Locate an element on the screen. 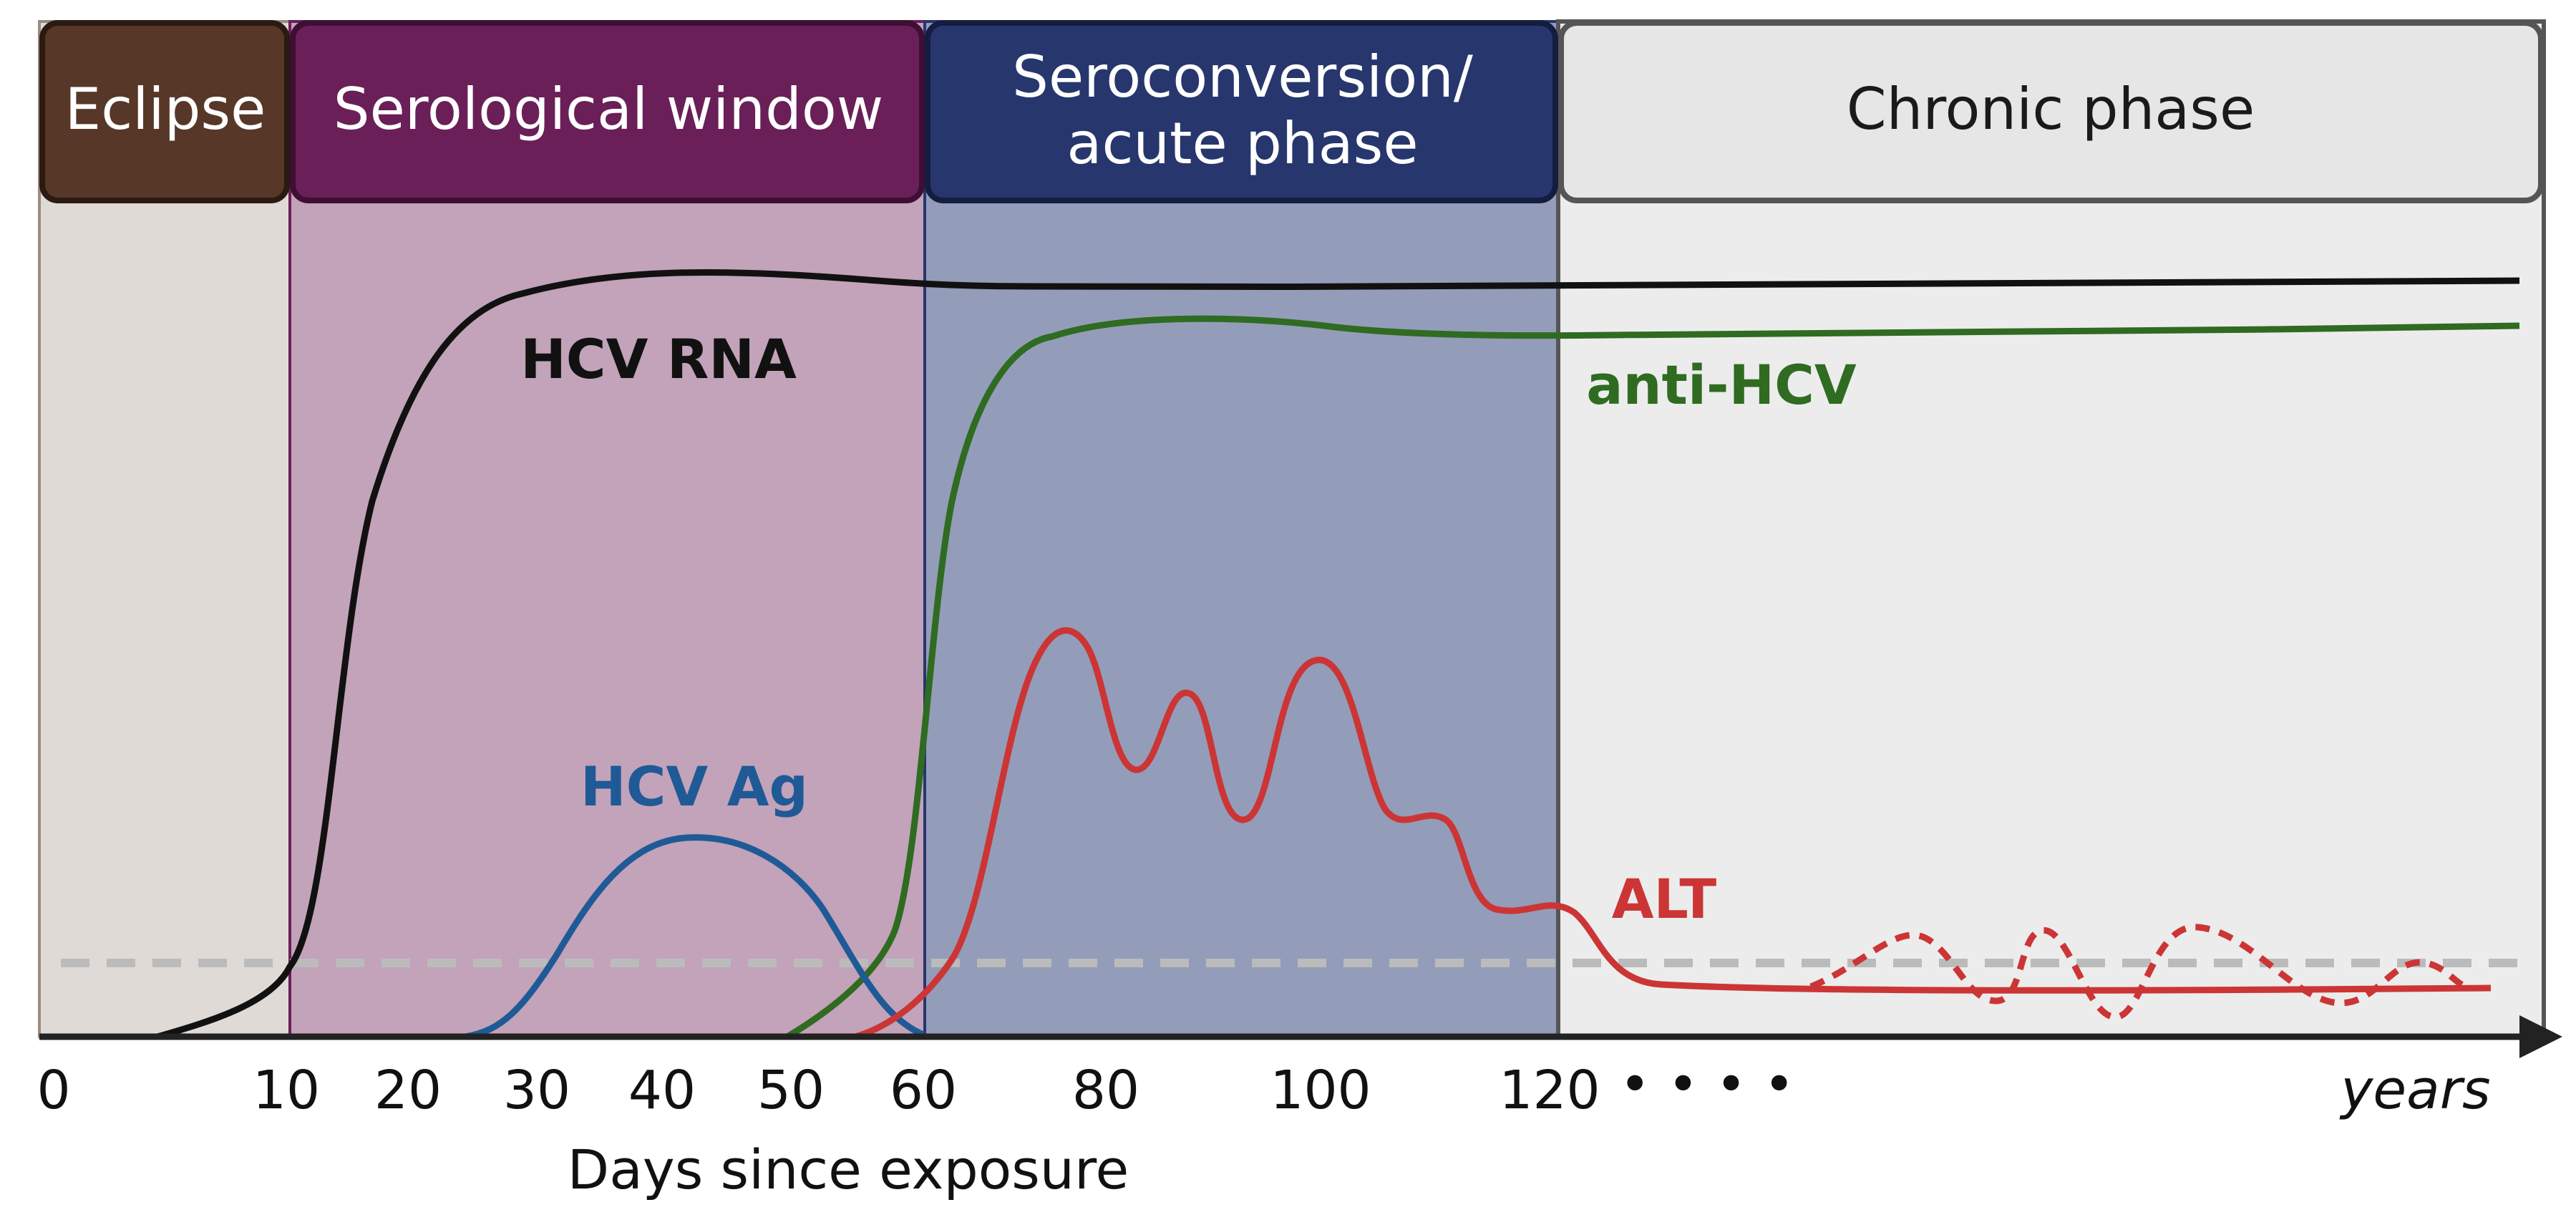 The width and height of the screenshot is (2576, 1220). eclipse-phase-header is located at coordinates (164, 111).